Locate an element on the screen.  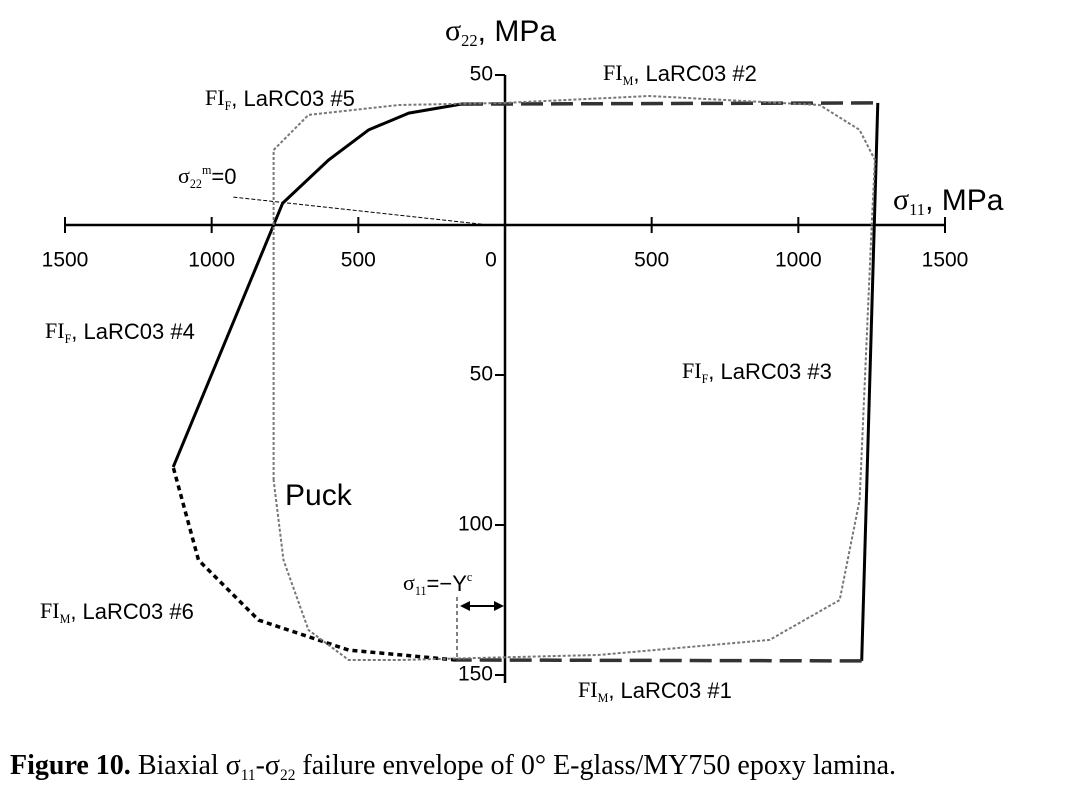
text-part: Puck is located at coordinates (319, 495).